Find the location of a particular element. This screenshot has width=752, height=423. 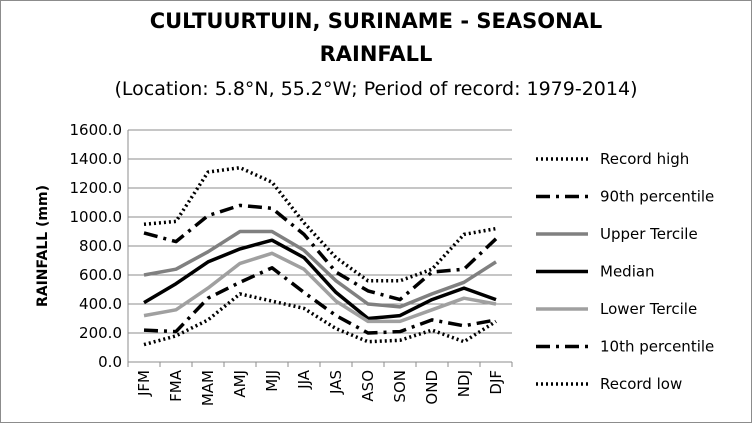

x-tick-label: AMJ is located at coordinates (240, 384).